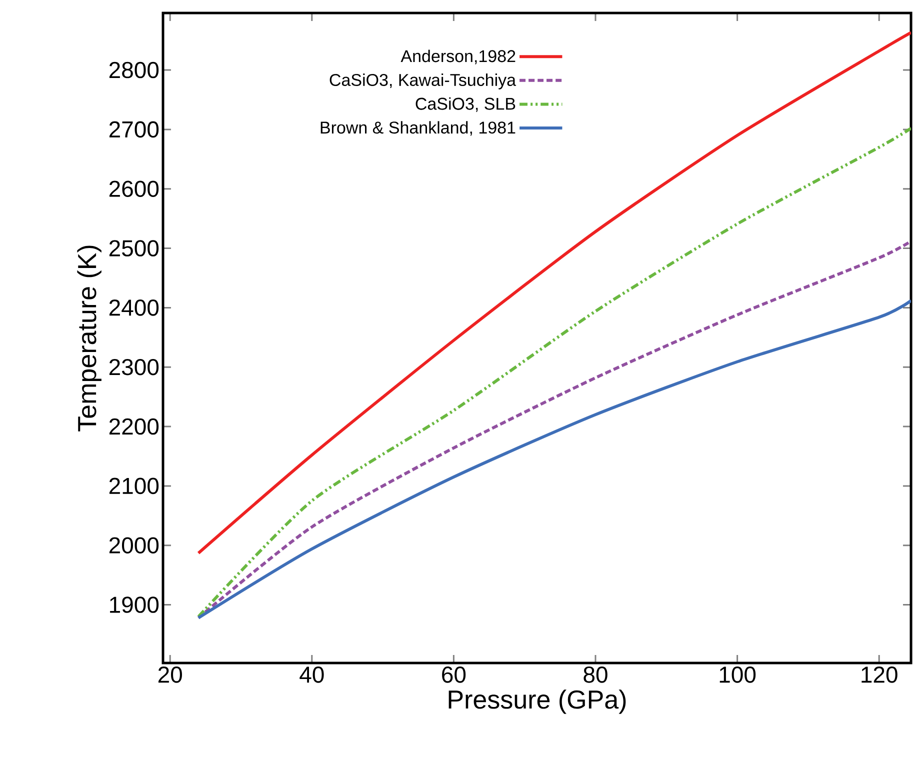 The width and height of the screenshot is (913, 764). I want to click on x-tick-label: 60, so click(454, 674).